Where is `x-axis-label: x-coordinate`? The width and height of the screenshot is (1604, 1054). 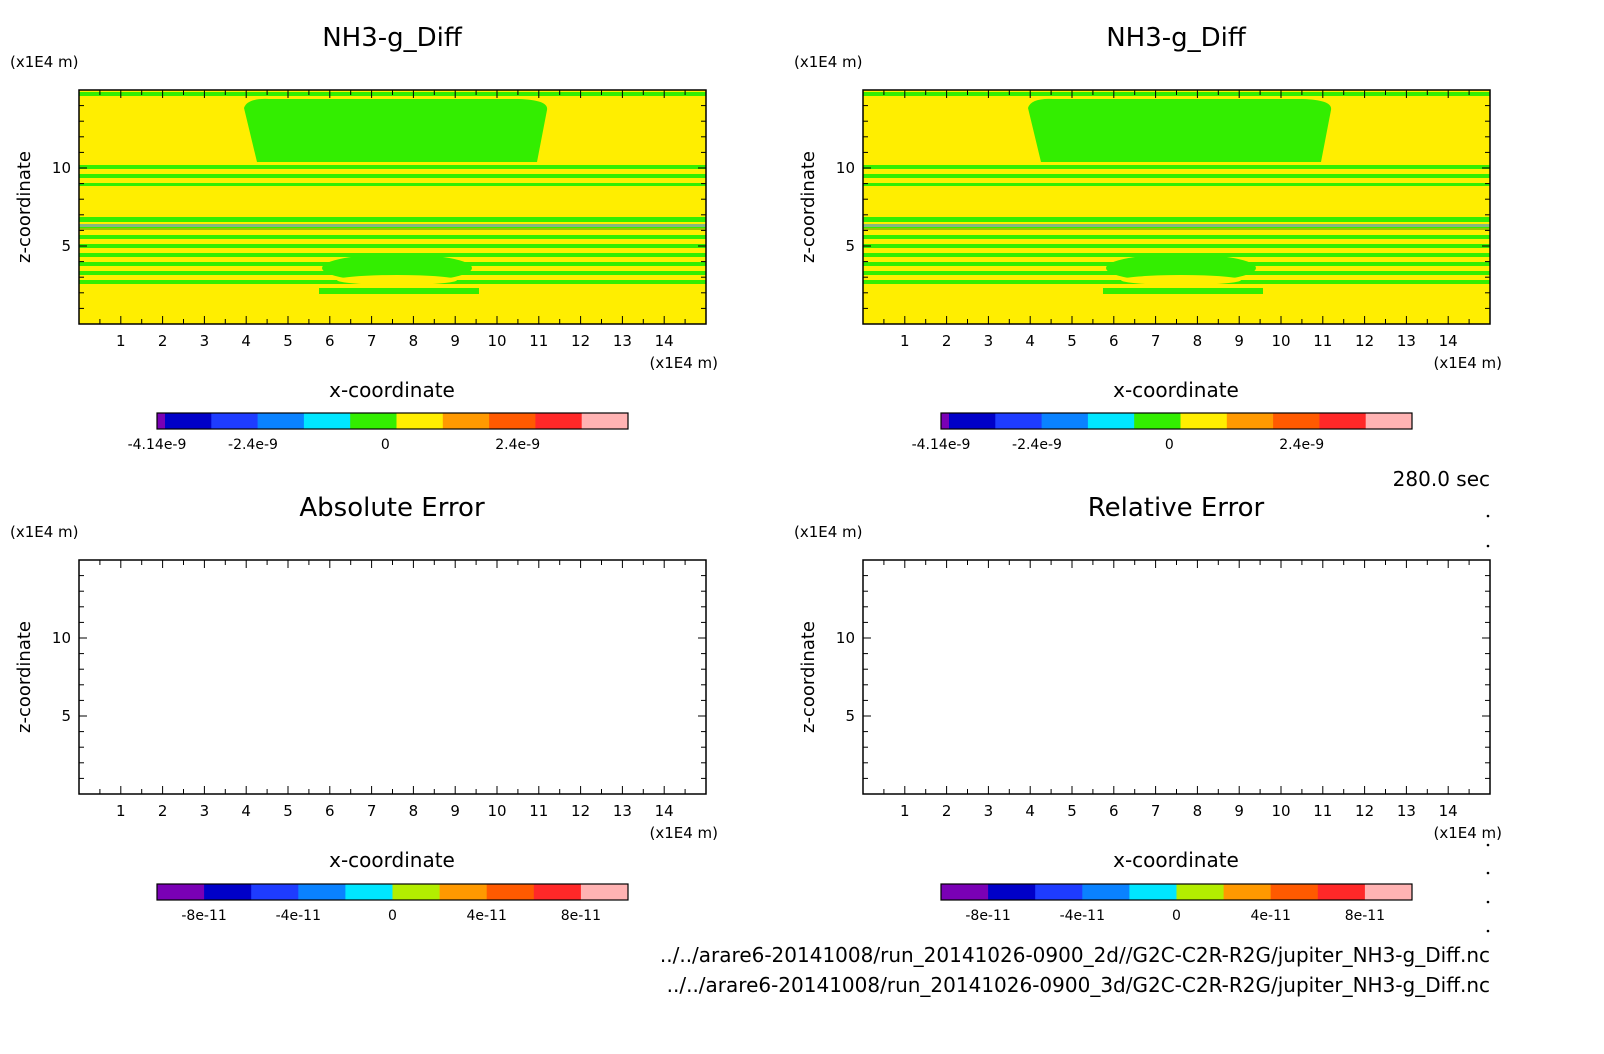 x-axis-label: x-coordinate is located at coordinates (1176, 860).